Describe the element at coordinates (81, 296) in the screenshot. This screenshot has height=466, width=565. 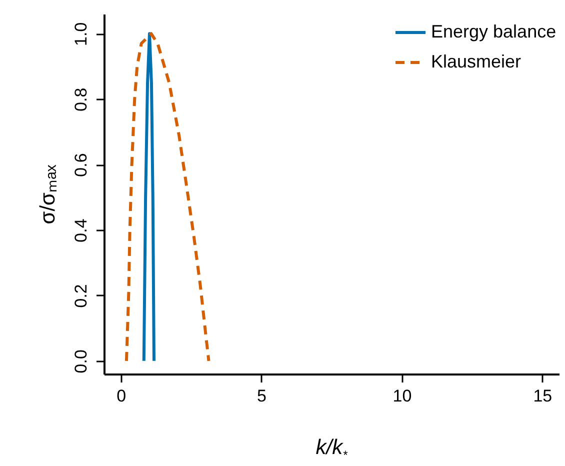
I see `y-tick-label: 0.2` at that location.